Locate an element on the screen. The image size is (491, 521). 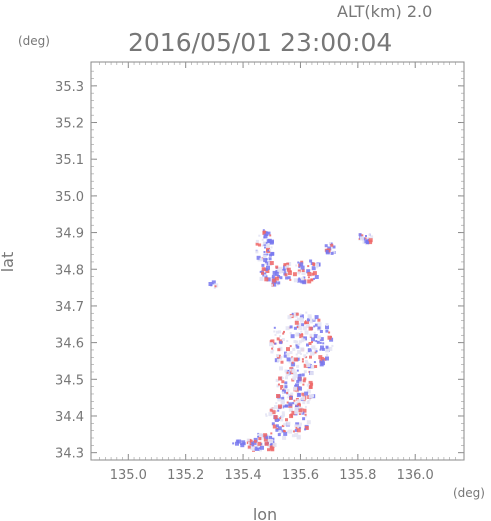
x-tick-label: 135.8 is located at coordinates (357, 475).